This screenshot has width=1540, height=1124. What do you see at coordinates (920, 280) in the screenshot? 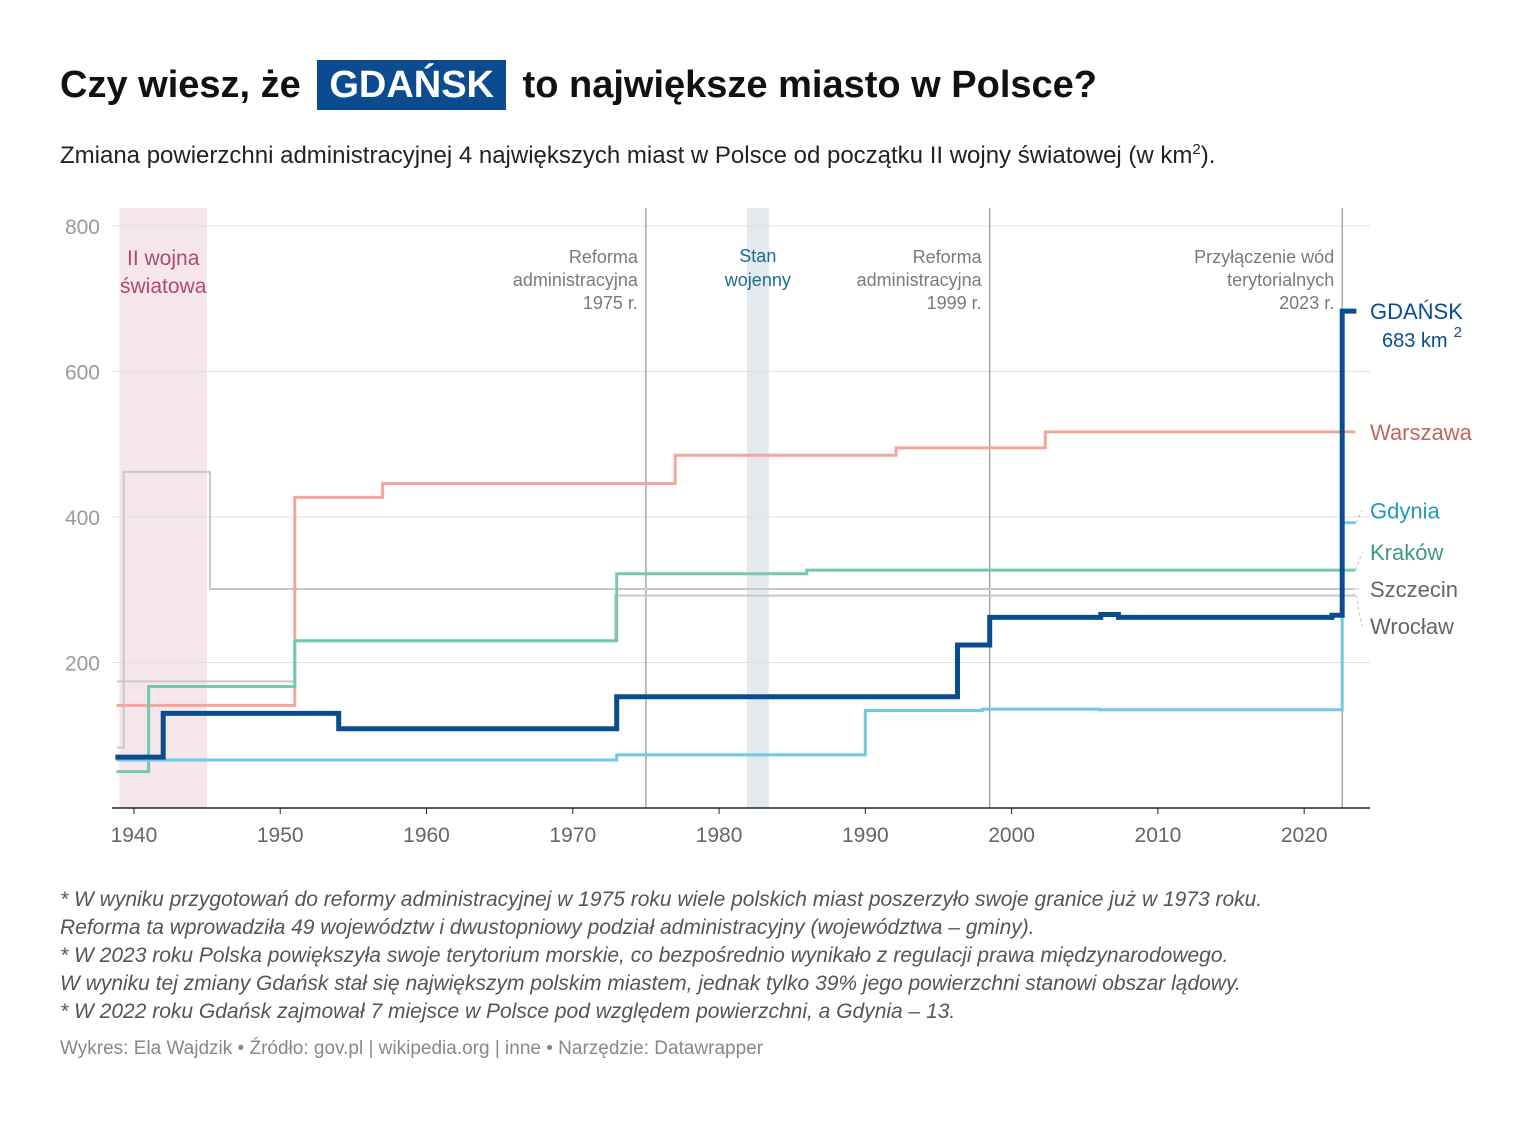
I see `event-label-1: Reforma administracyjna 1999 r.` at bounding box center [920, 280].